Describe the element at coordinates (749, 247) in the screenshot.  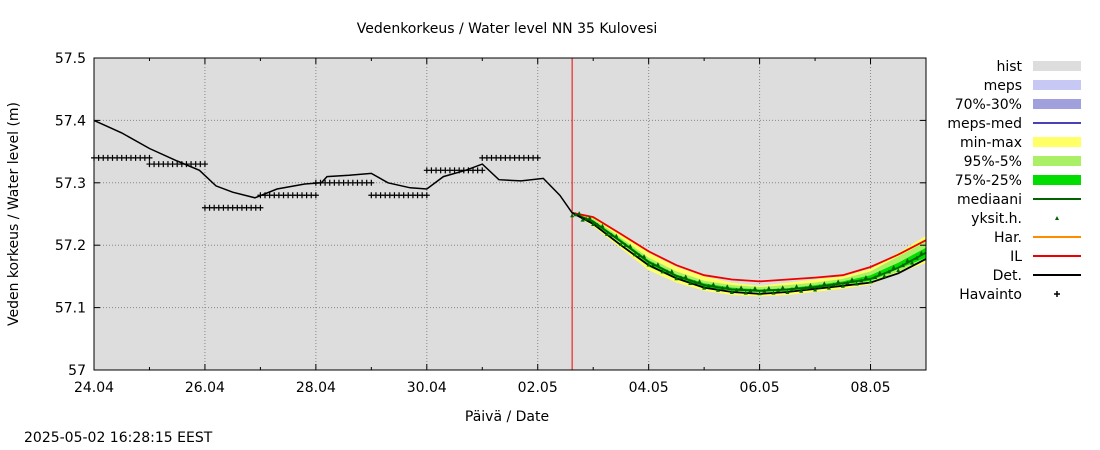
I see `line-il` at that location.